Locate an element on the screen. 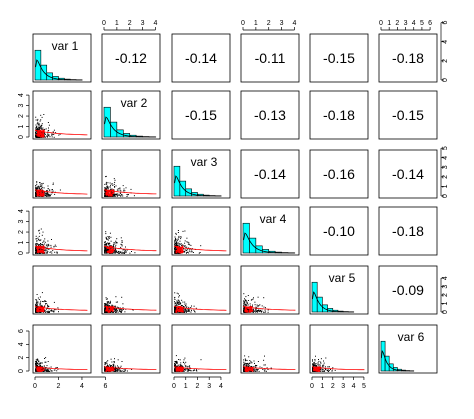 This screenshot has height=419, width=474. panel-r1-c1: var 1 is located at coordinates (62, 58).